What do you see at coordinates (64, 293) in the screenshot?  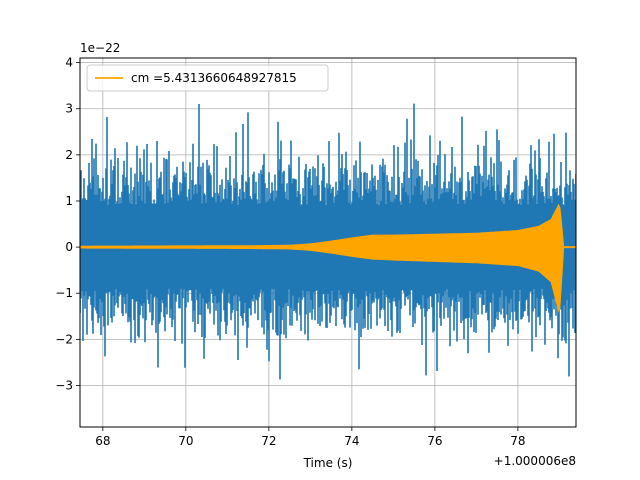 I see `y-tick-label: −1` at bounding box center [64, 293].